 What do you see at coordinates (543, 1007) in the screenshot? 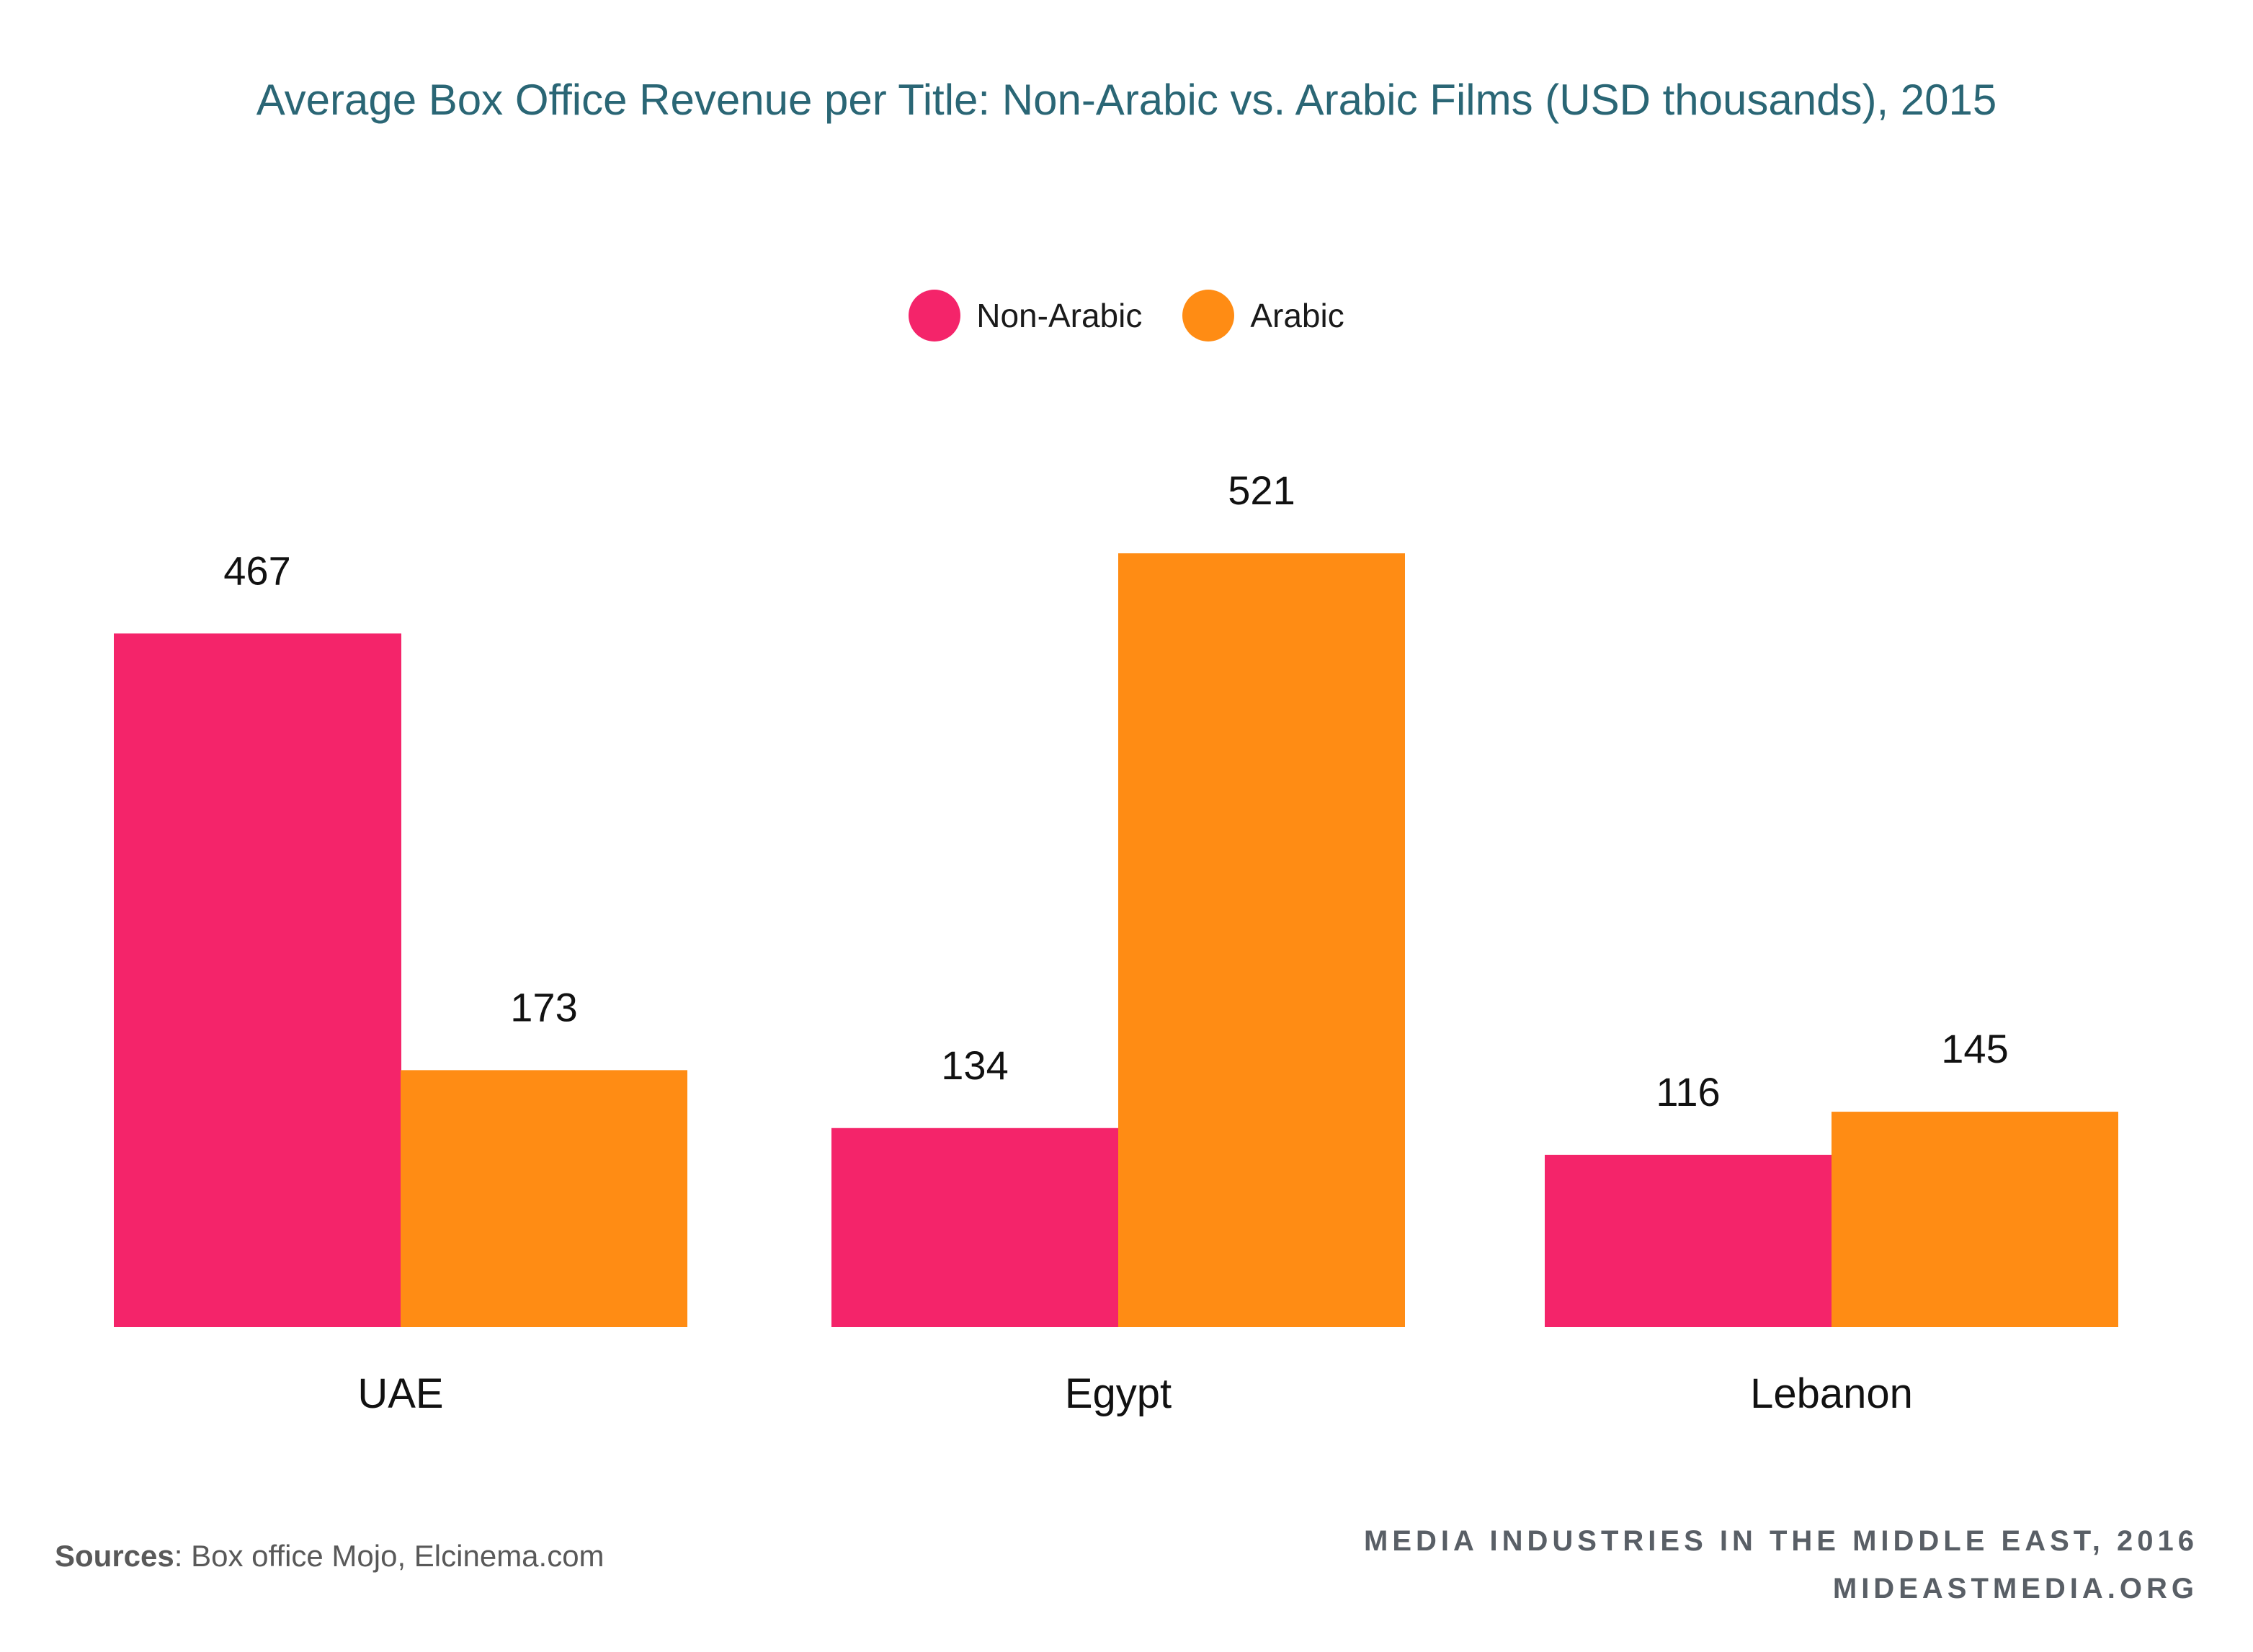
I see `data-label-uae-arabic: 173` at bounding box center [543, 1007].